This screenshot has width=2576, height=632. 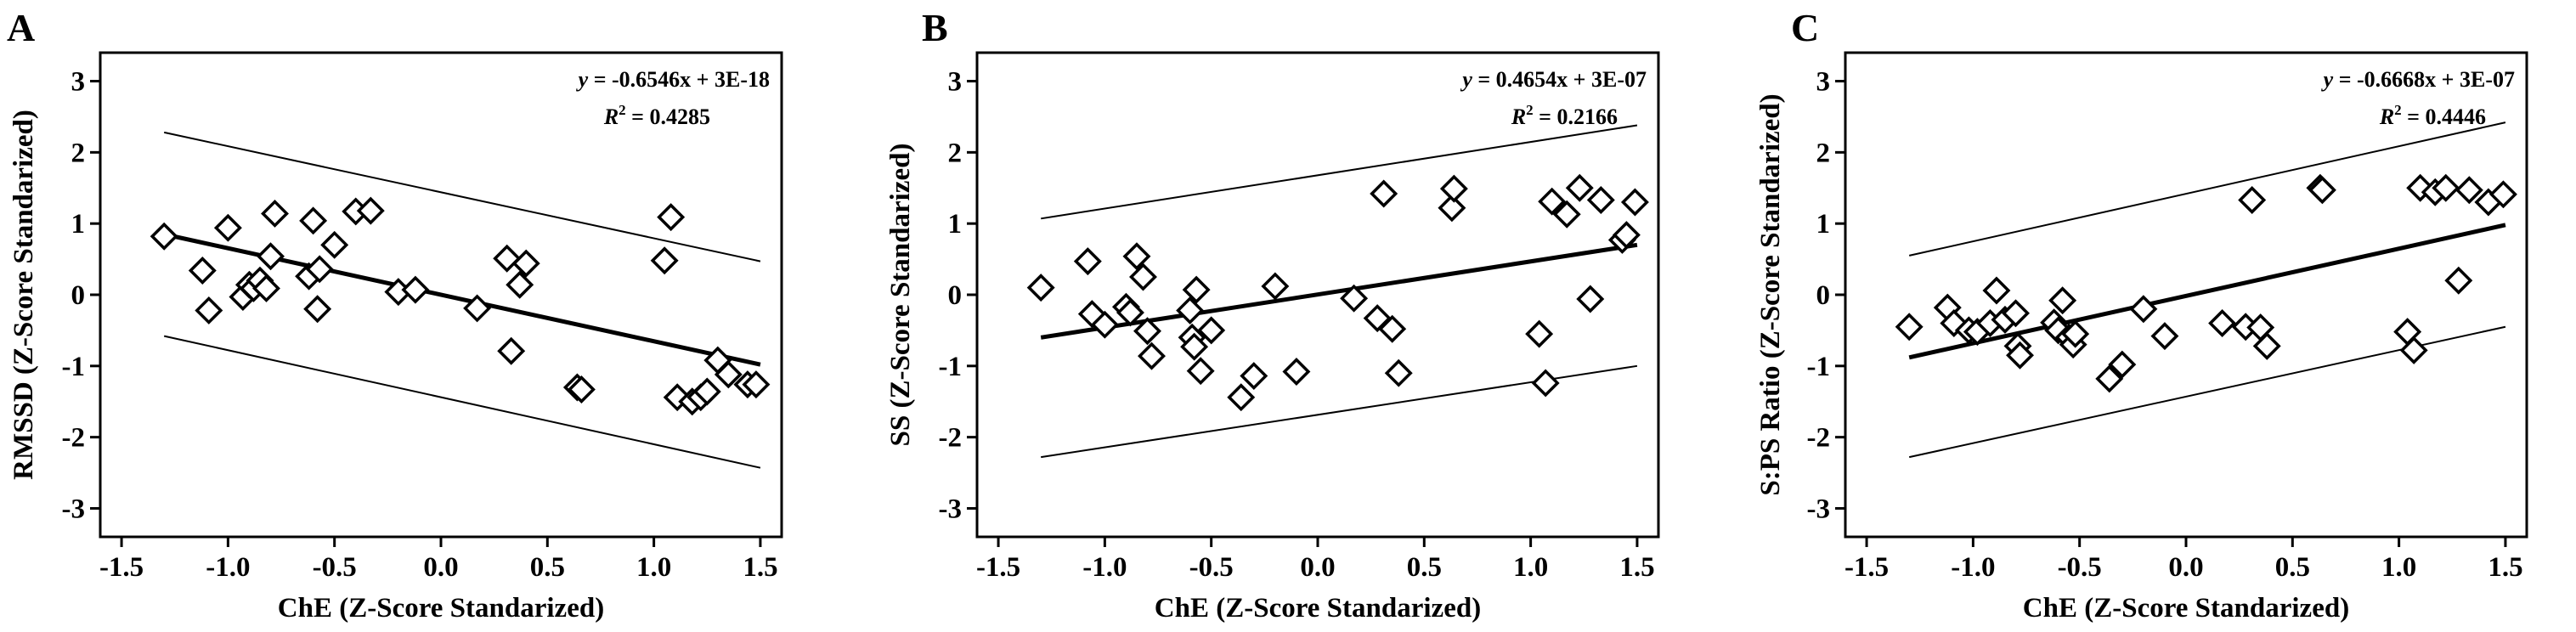 What do you see at coordinates (441, 609) in the screenshot?
I see `x-axis-label: ChE (Z-Score Standarized)` at bounding box center [441, 609].